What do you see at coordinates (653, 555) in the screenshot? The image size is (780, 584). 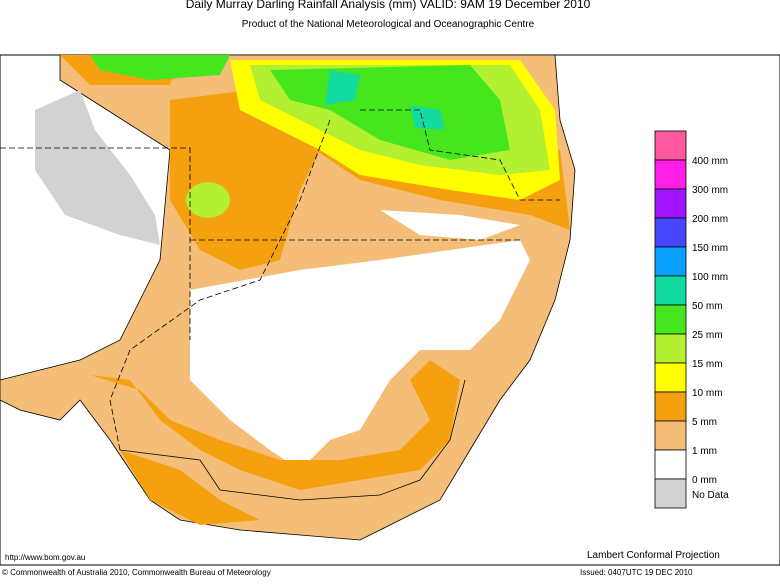 I see `projection: Lambert Conformal Projection` at bounding box center [653, 555].